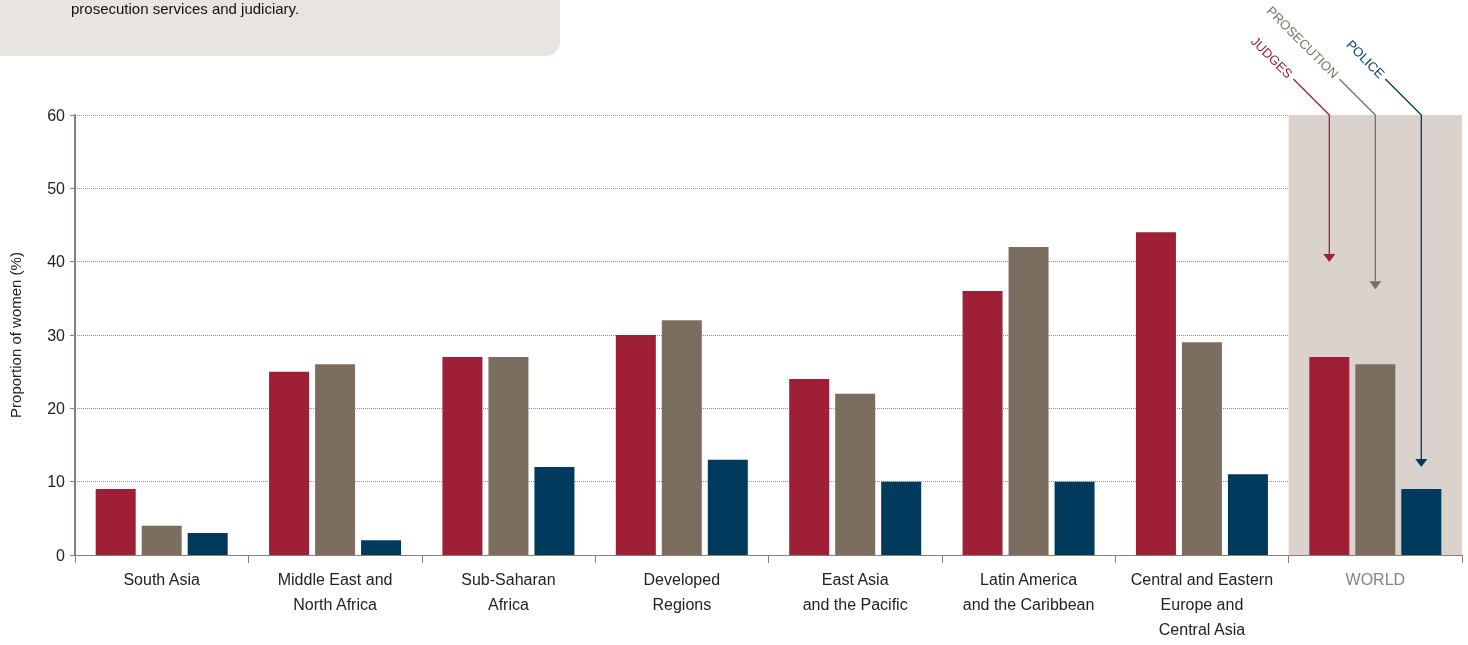 The height and width of the screenshot is (645, 1468). Describe the element at coordinates (855, 592) in the screenshot. I see `x-tick-label: East Asia and the Pacific` at that location.